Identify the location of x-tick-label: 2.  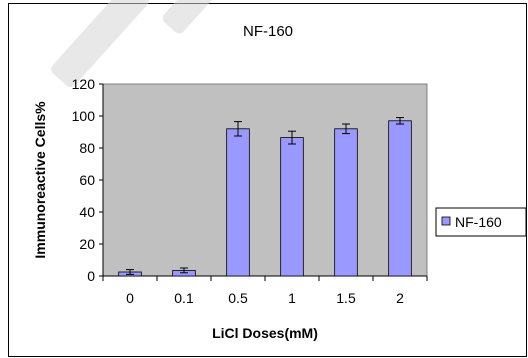
(400, 298).